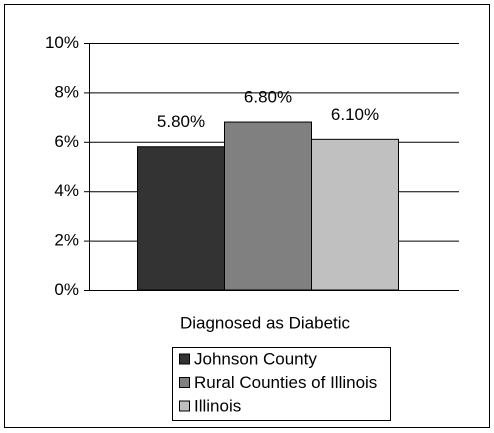 The image size is (494, 433). Describe the element at coordinates (181, 121) in the screenshot. I see `value-label: 5.80%` at that location.